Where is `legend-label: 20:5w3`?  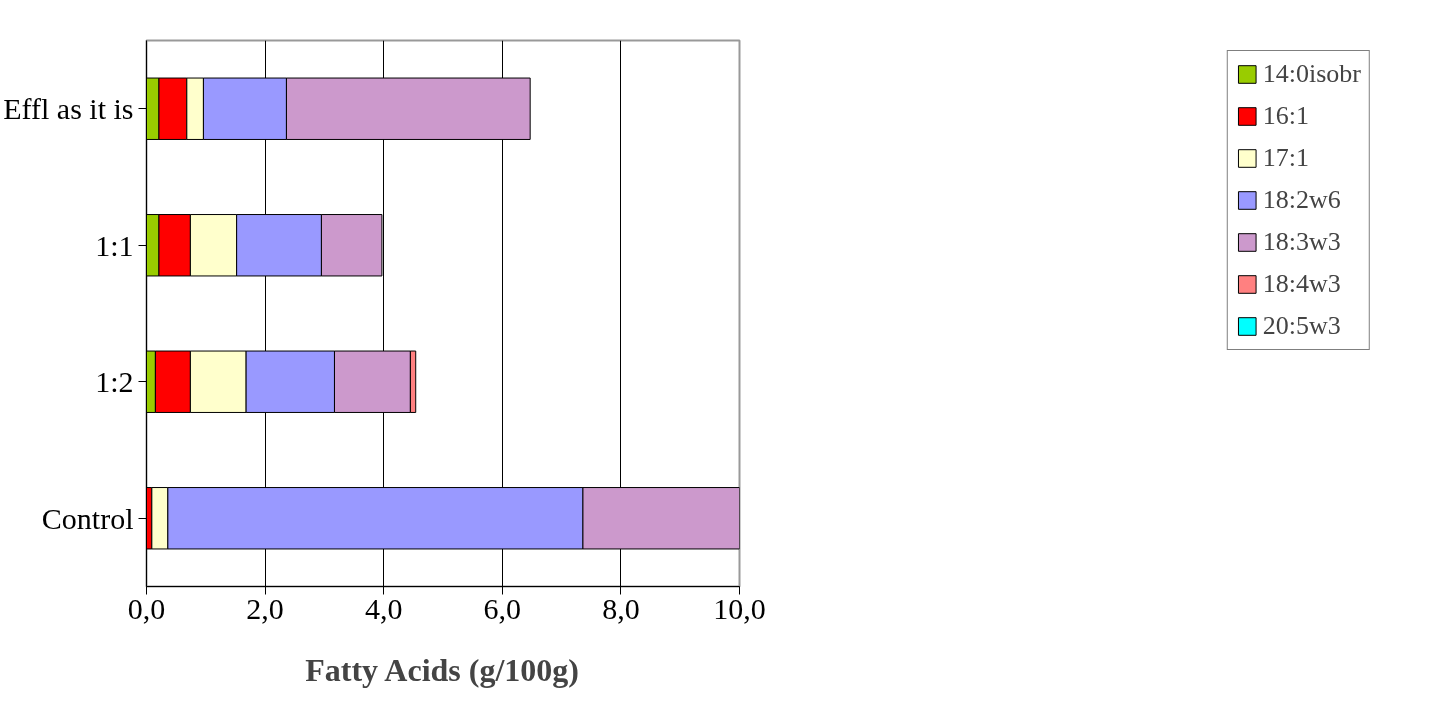 legend-label: 20:5w3 is located at coordinates (1301, 326).